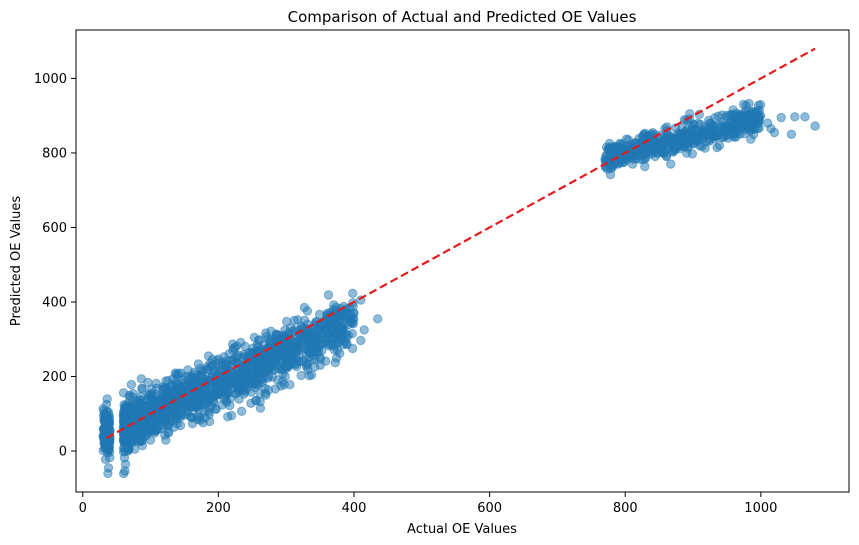 The height and width of the screenshot is (545, 859). I want to click on y-tick-label: 800, so click(54, 153).